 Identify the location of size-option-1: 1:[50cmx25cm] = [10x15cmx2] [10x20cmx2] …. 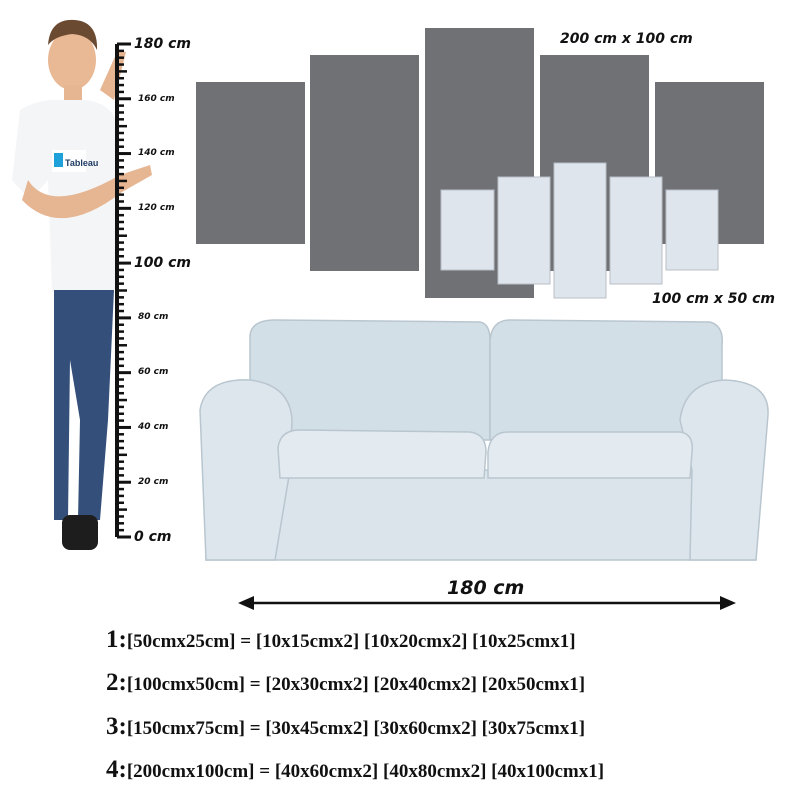
(341, 640).